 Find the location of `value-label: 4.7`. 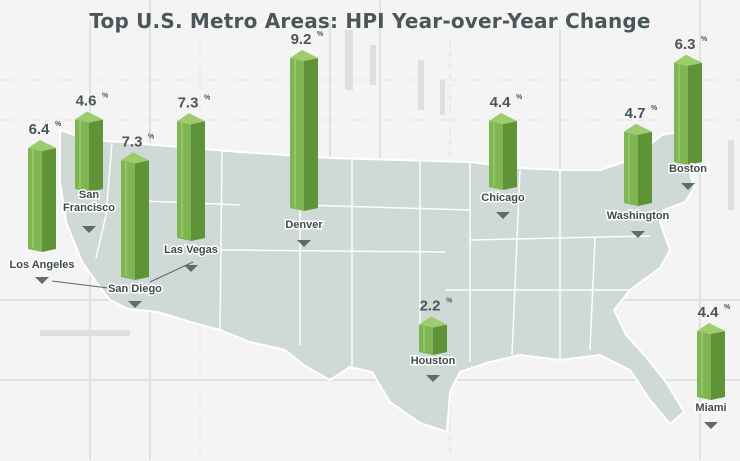

value-label: 4.7 is located at coordinates (635, 113).